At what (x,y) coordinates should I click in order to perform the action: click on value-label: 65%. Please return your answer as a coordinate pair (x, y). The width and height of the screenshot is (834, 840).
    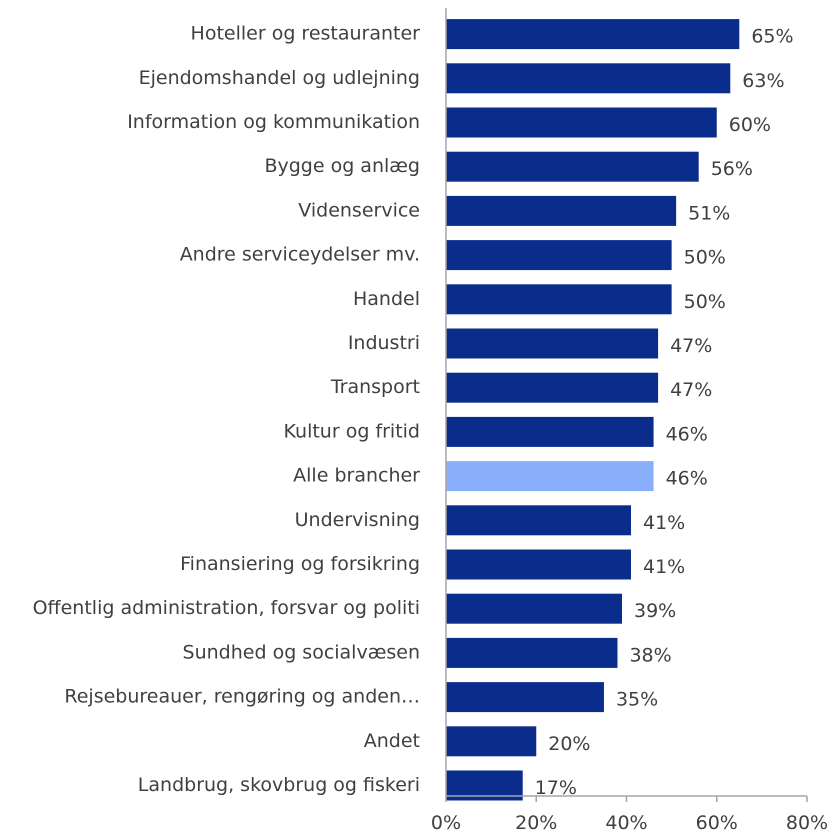
    Looking at the image, I should click on (772, 37).